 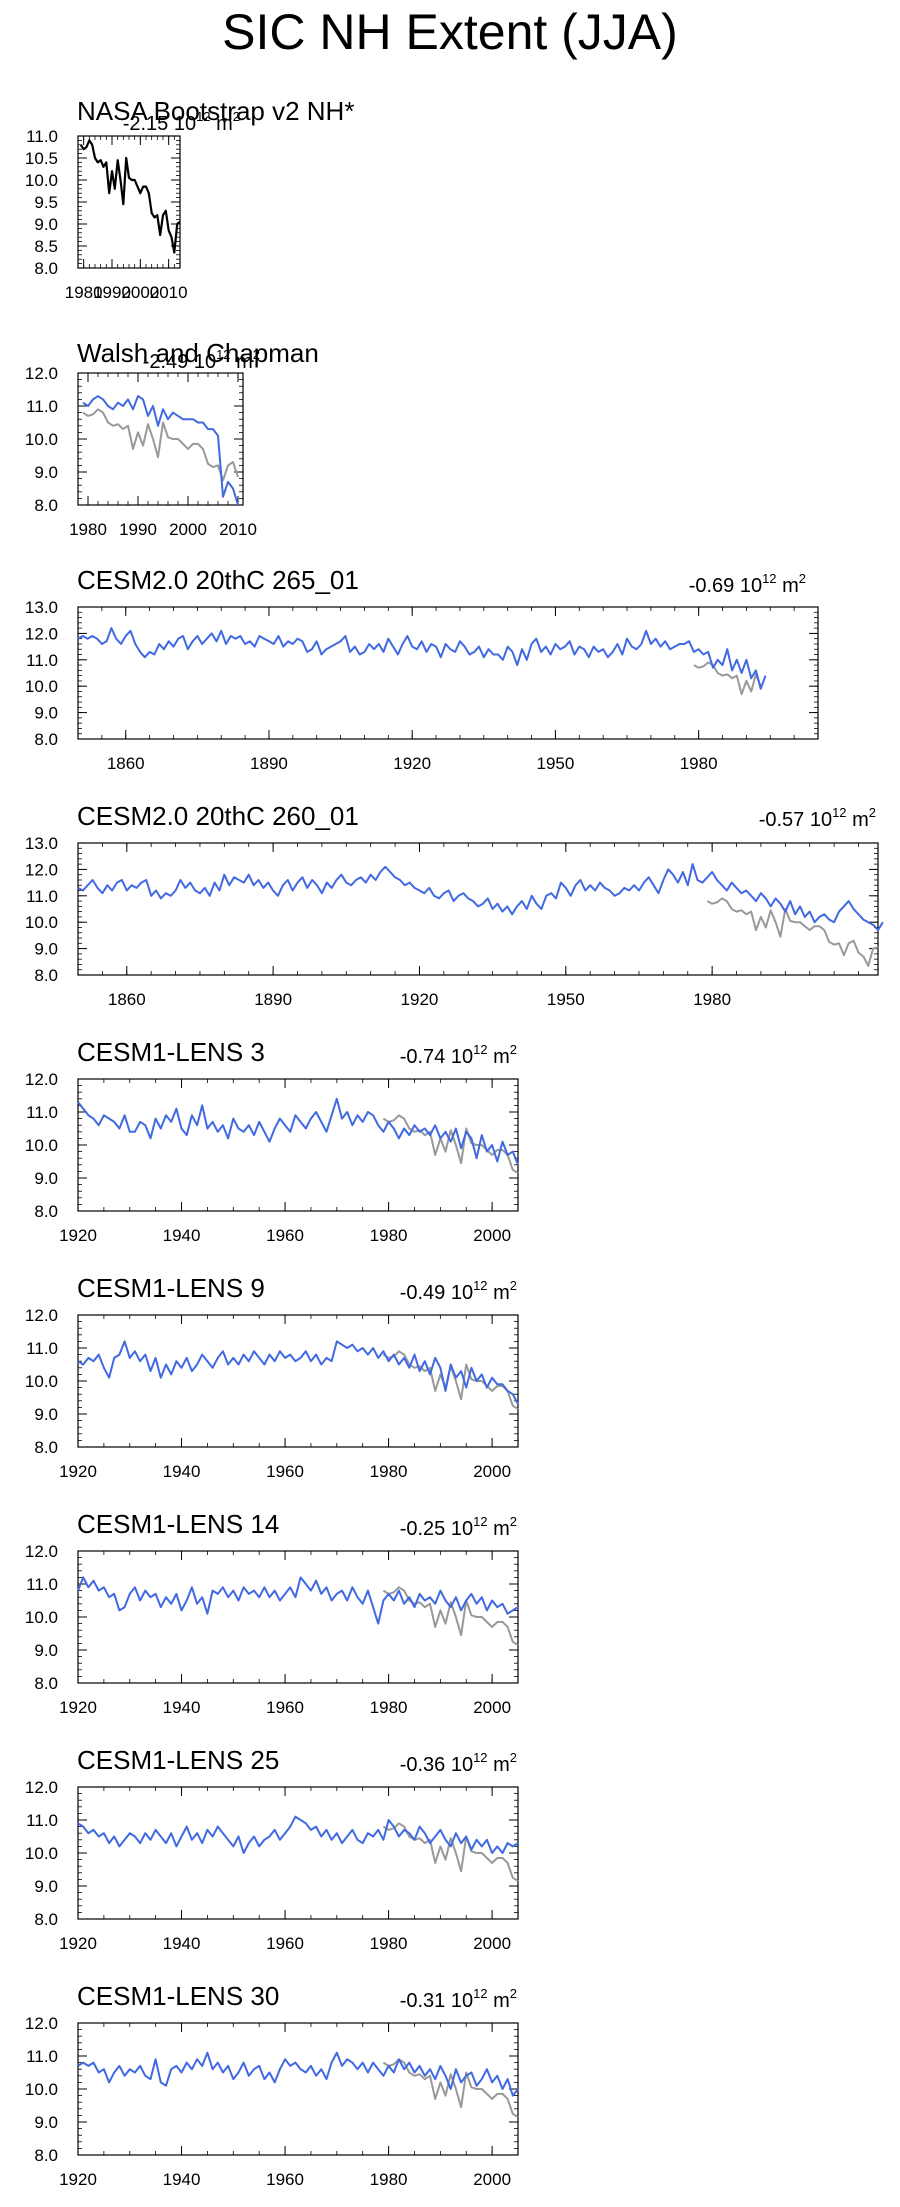 What do you see at coordinates (458, 1527) in the screenshot?
I see `trend-label: -0.25 1012 m2` at bounding box center [458, 1527].